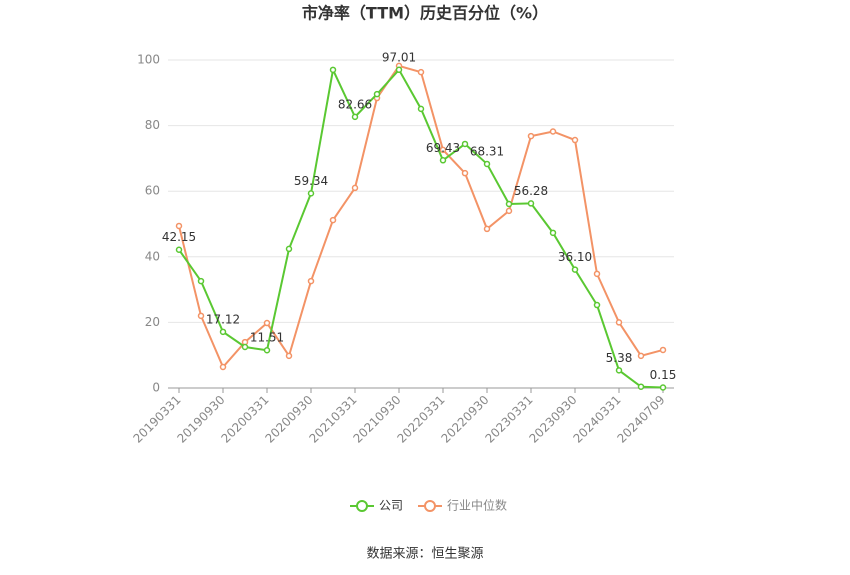 The image size is (850, 575). Describe the element at coordinates (156, 388) in the screenshot. I see `y-tick-label: 0` at that location.